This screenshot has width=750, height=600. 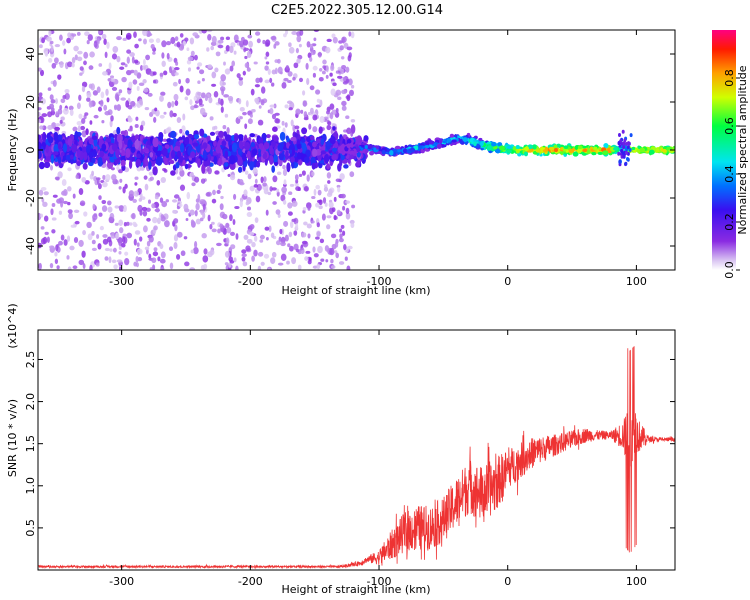 What do you see at coordinates (250, 281) in the screenshot?
I see `x-tick-label: -200` at bounding box center [250, 281].